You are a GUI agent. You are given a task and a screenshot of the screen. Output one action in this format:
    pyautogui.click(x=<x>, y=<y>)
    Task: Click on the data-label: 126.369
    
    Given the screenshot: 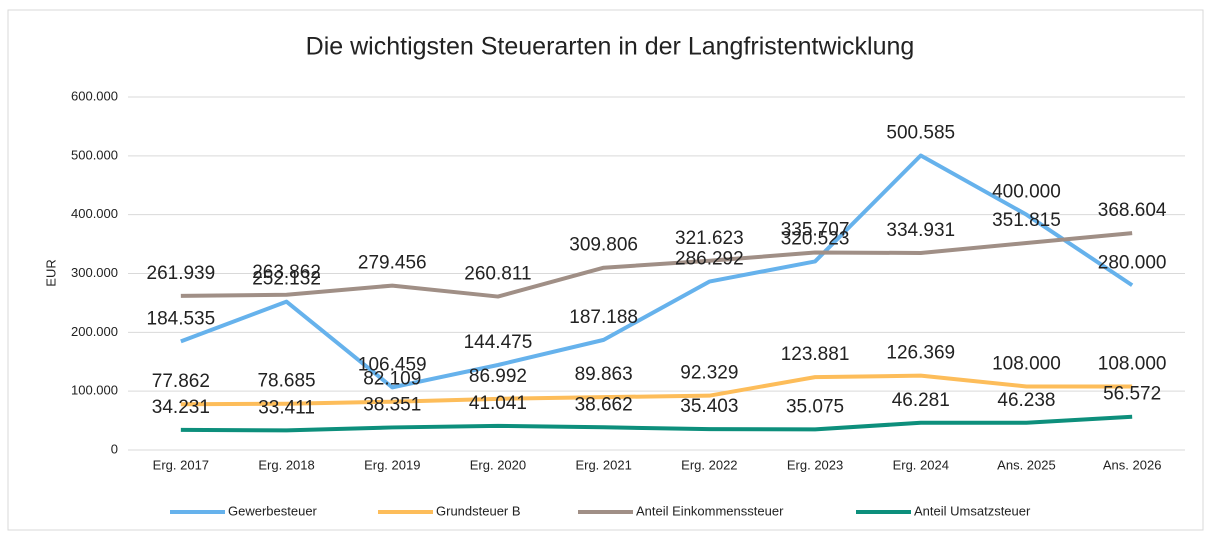 What is the action you would take?
    pyautogui.click(x=920, y=353)
    